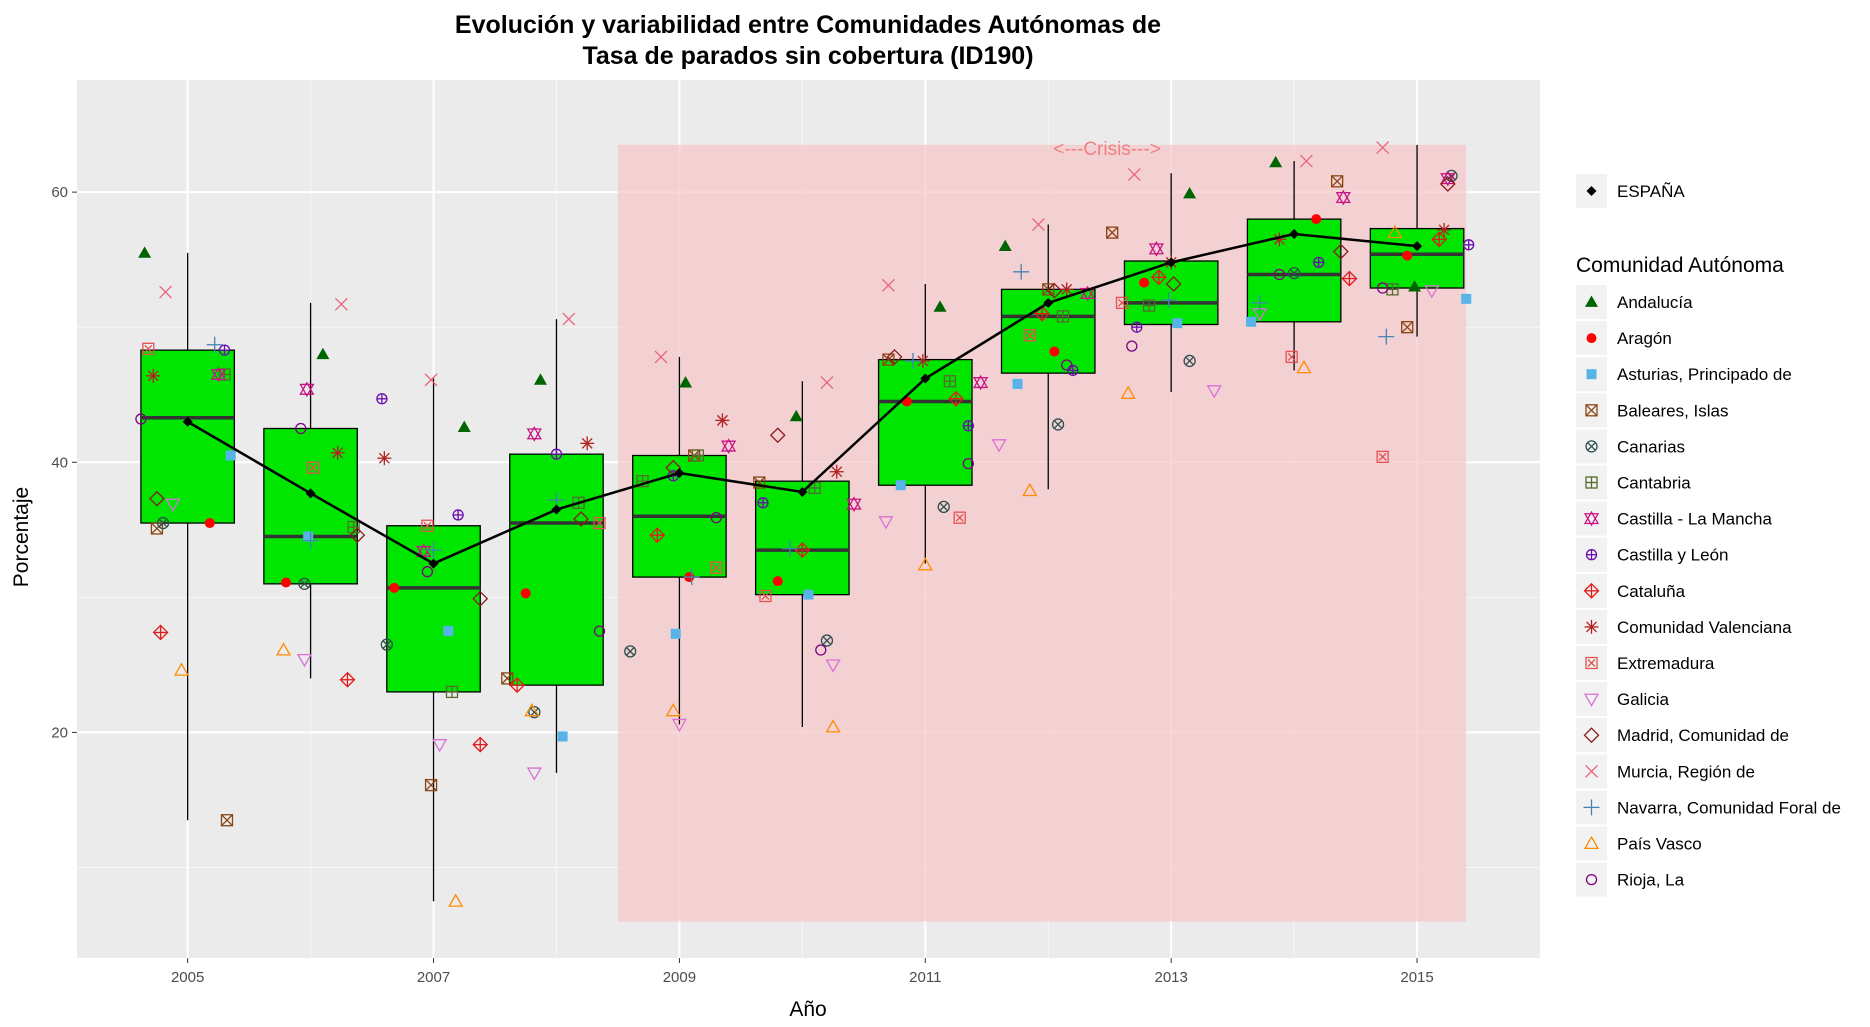  I want to click on legend-label: Extremadura, so click(1666, 663).